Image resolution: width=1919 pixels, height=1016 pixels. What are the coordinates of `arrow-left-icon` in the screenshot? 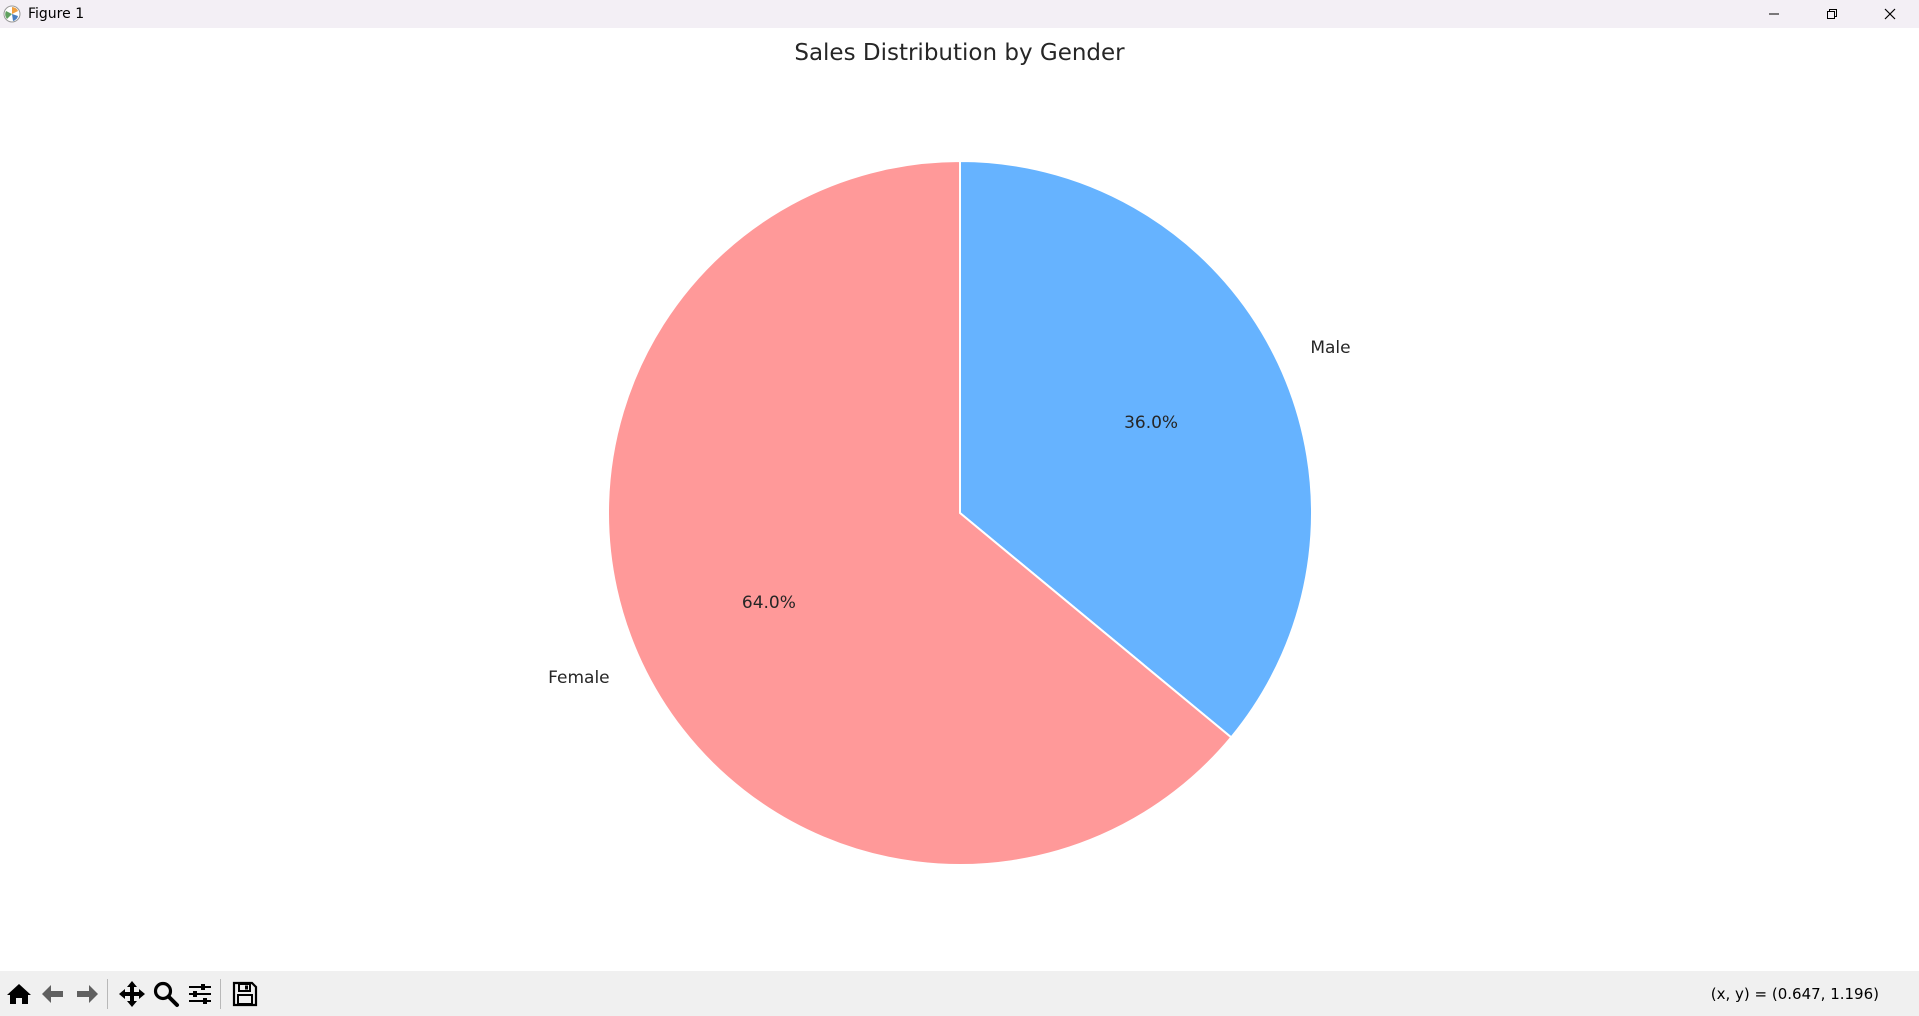 It's located at (52, 993).